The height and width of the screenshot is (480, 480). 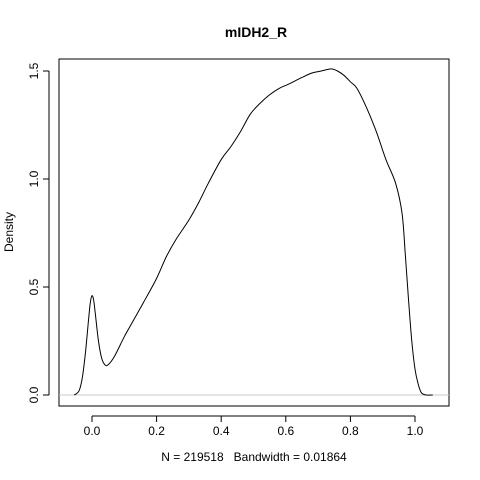 I want to click on x-tick-label: 0.4, so click(x=221, y=431).